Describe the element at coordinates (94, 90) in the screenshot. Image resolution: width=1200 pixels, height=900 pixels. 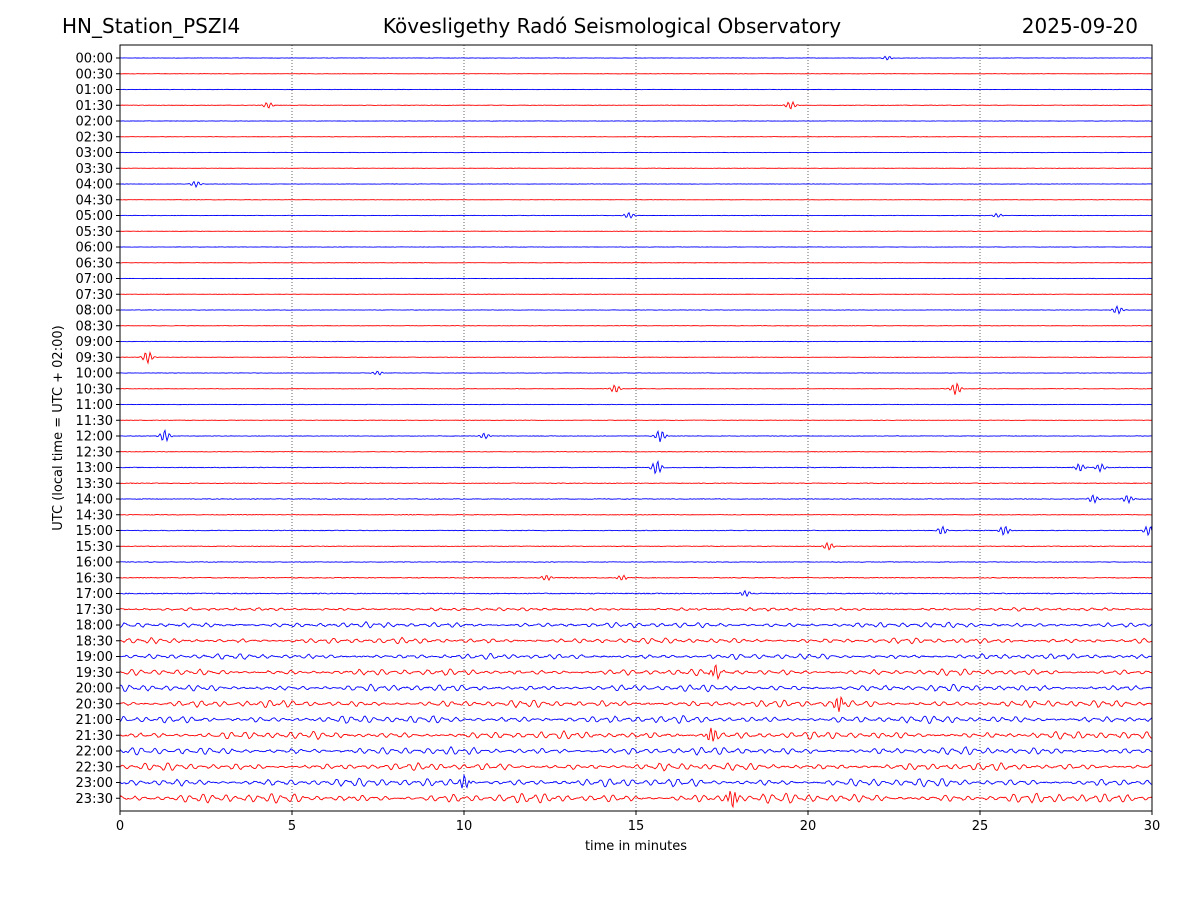
I see `row-label: 01:00` at that location.